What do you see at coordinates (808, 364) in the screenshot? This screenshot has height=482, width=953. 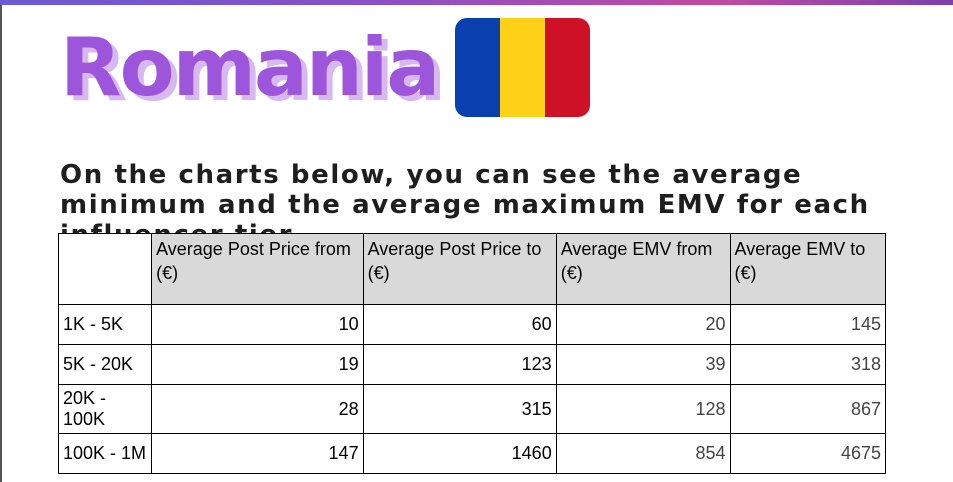 I see `table-cell: 318` at bounding box center [808, 364].